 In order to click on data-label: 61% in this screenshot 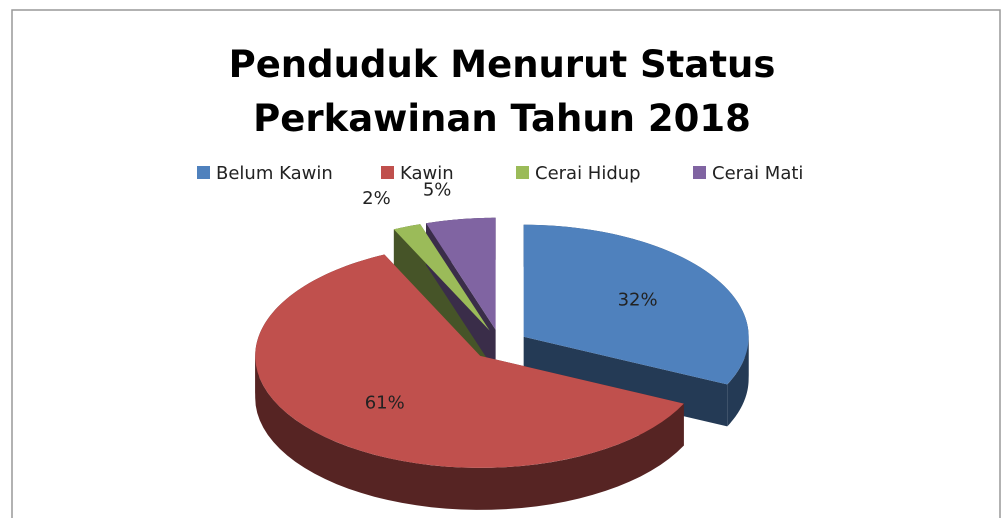, I will do `click(385, 402)`.